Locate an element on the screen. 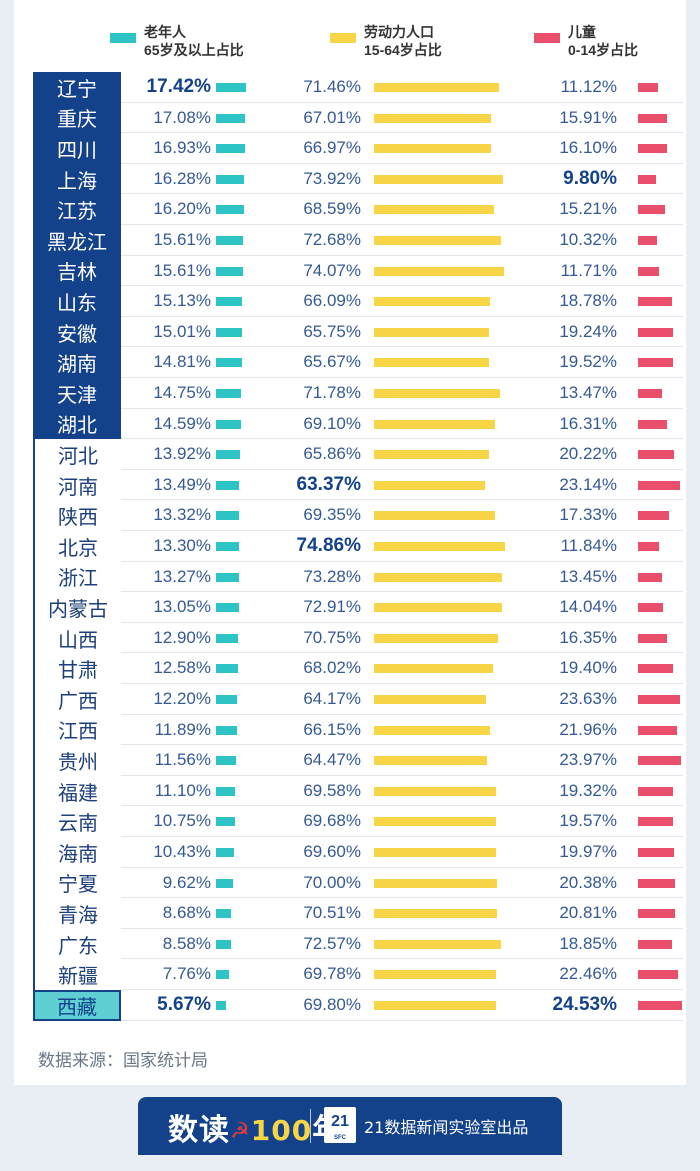  work-value-label: 71.46% is located at coordinates (332, 86).